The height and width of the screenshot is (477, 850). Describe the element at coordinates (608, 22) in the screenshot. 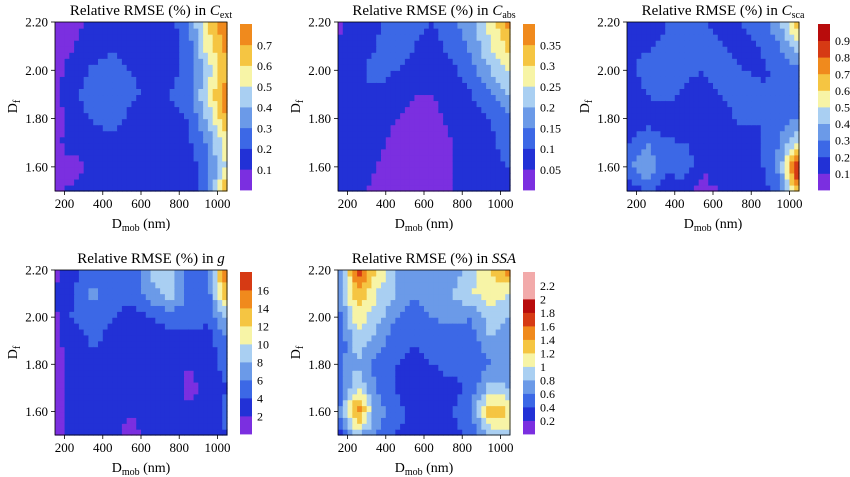

I see `y-tick-label-text: 2.20` at that location.